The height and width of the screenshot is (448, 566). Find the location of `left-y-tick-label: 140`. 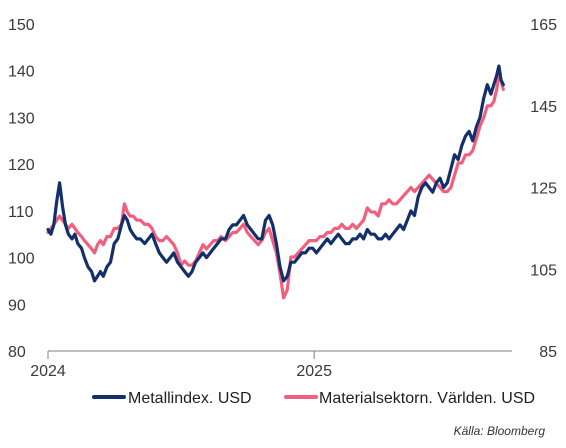

left-y-tick-label: 140 is located at coordinates (21, 72).